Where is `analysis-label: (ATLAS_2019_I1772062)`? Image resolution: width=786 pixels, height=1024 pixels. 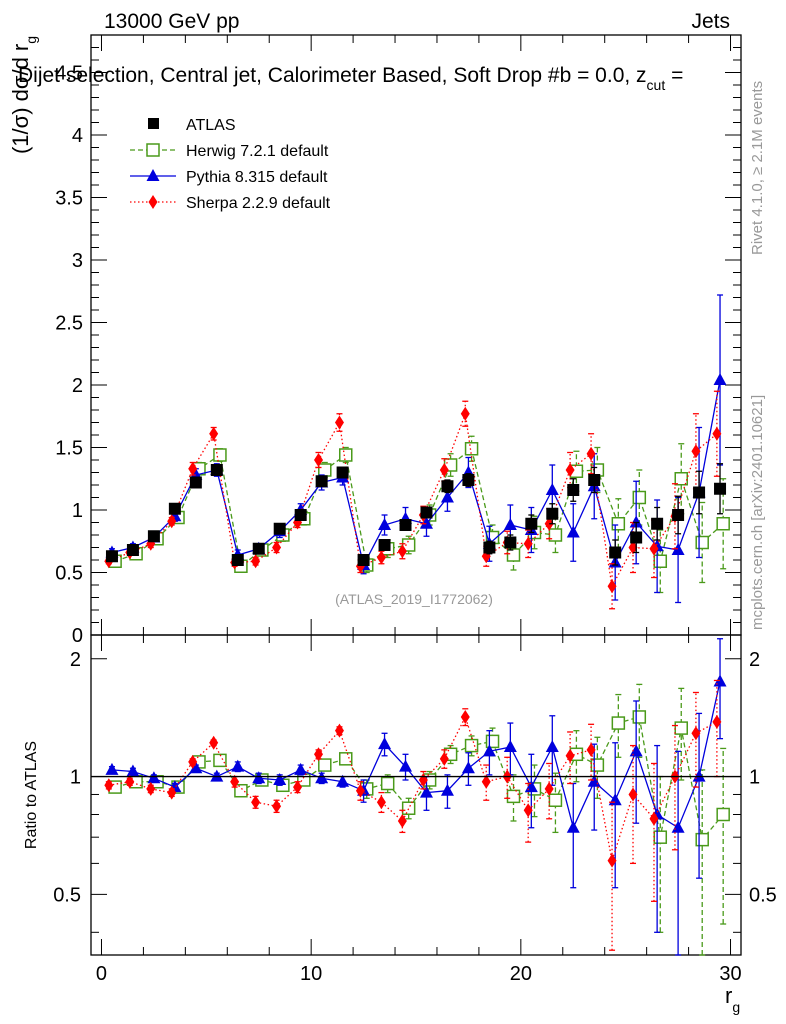
analysis-label: (ATLAS_2019_I1772062) is located at coordinates (414, 599).